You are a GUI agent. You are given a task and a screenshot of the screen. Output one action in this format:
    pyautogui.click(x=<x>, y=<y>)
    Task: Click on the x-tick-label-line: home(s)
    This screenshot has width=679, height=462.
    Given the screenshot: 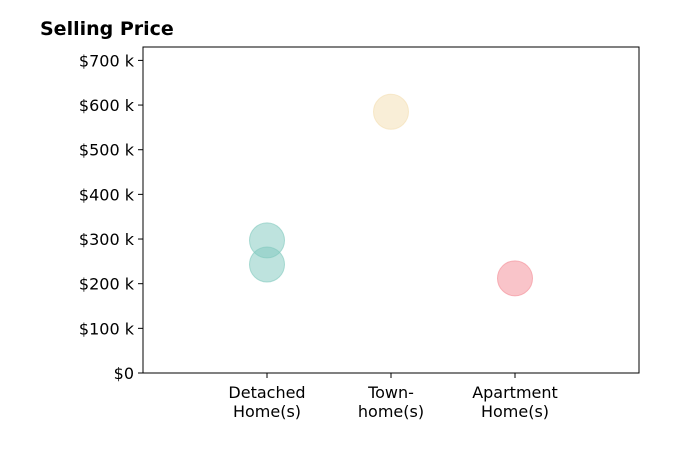 What is the action you would take?
    pyautogui.click(x=391, y=411)
    